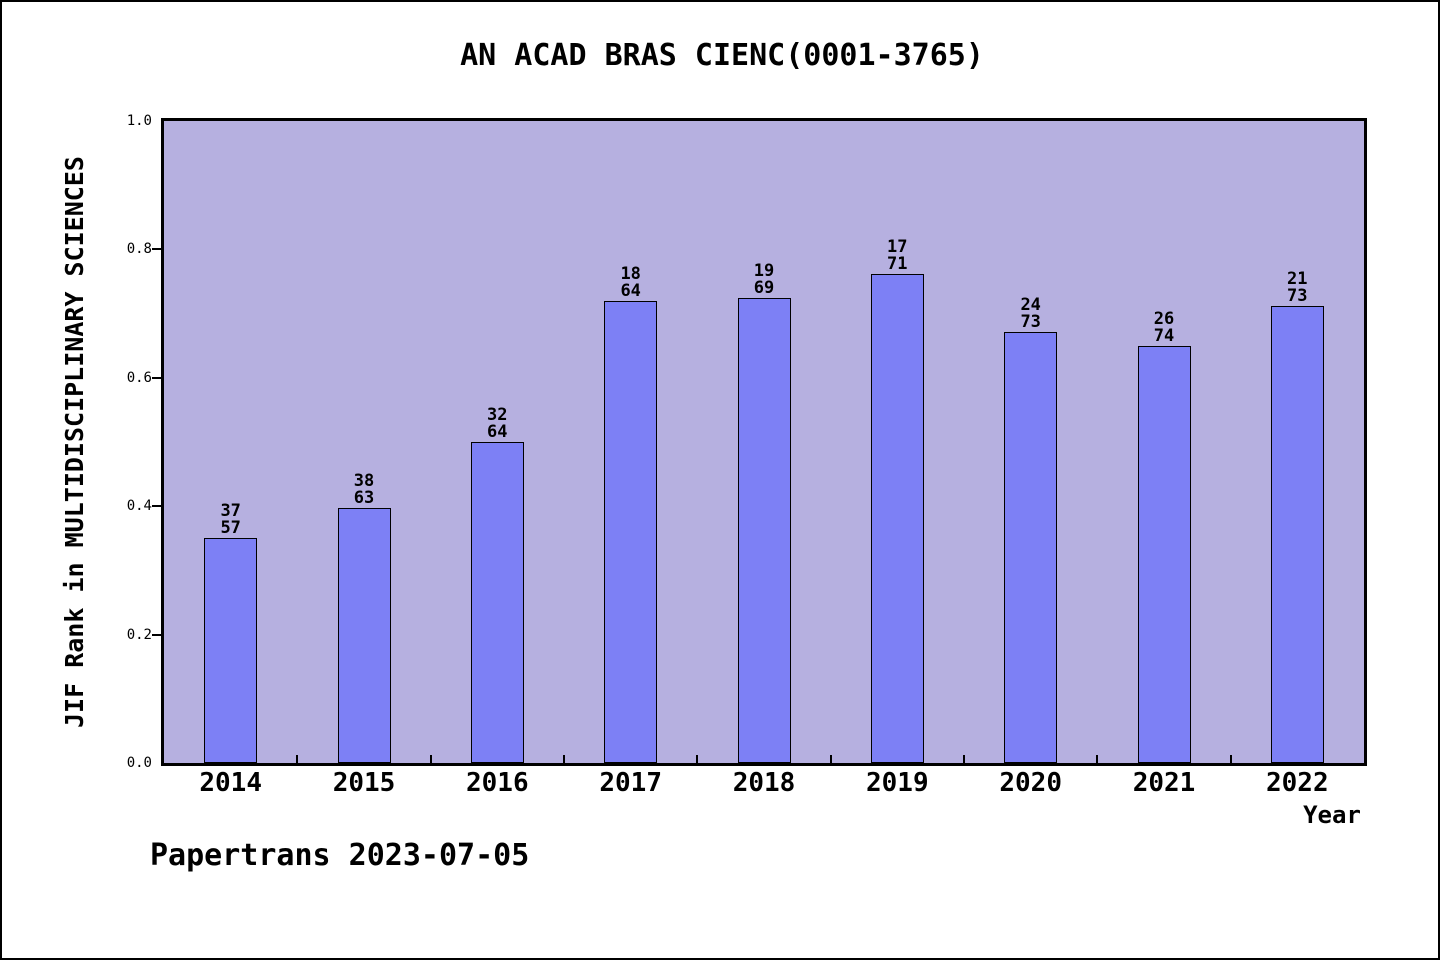 The width and height of the screenshot is (1440, 960). Describe the element at coordinates (1164, 783) in the screenshot. I see `x-tick-label: 2021` at that location.